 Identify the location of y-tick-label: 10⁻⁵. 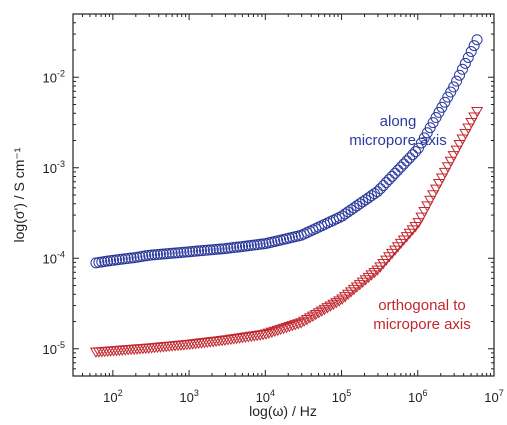
(54, 348).